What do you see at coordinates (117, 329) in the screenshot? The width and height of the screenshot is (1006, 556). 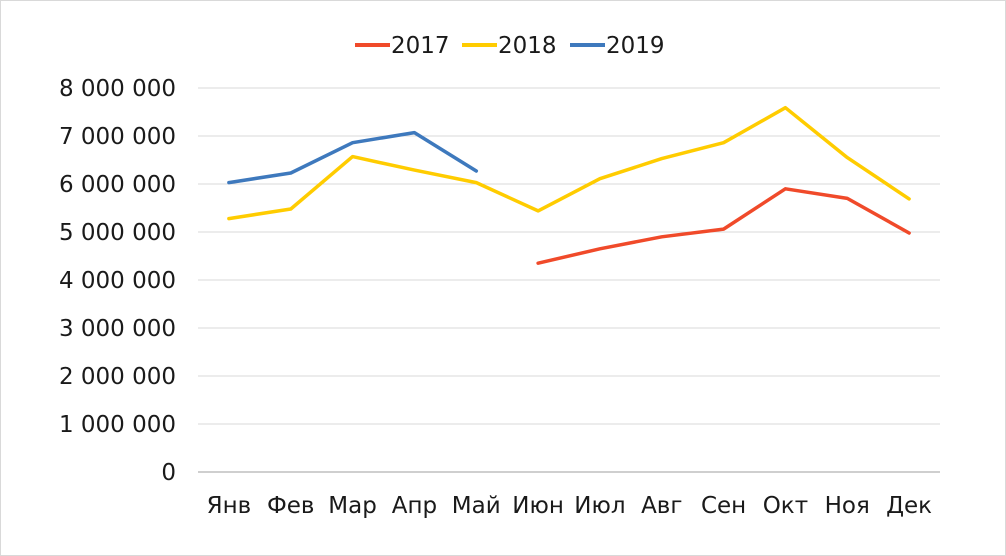 I see `y-tick-label: 3 000 000` at bounding box center [117, 329].